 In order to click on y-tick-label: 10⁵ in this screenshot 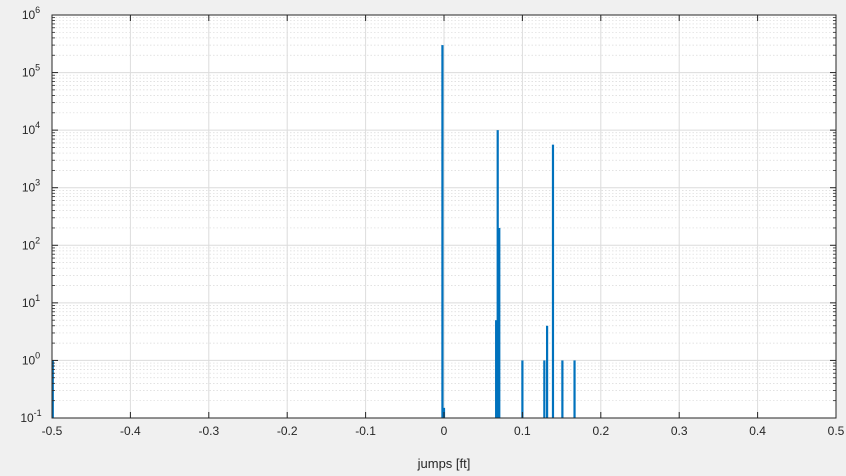, I will do `click(31, 71)`.